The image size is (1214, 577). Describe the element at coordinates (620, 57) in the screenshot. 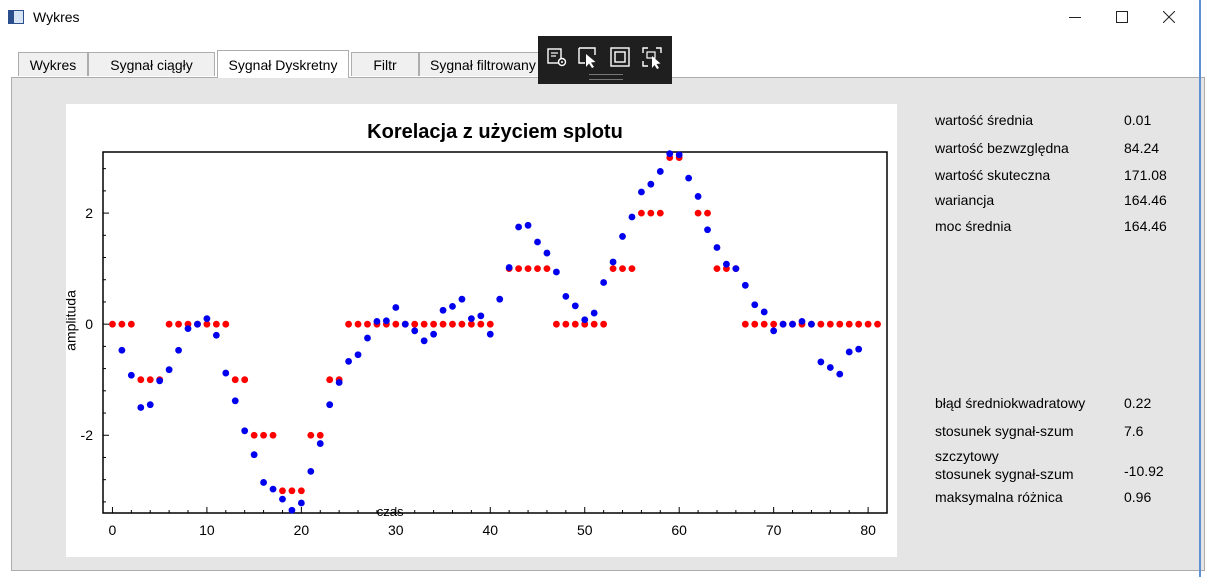

I see `layout-adorner-icon` at that location.